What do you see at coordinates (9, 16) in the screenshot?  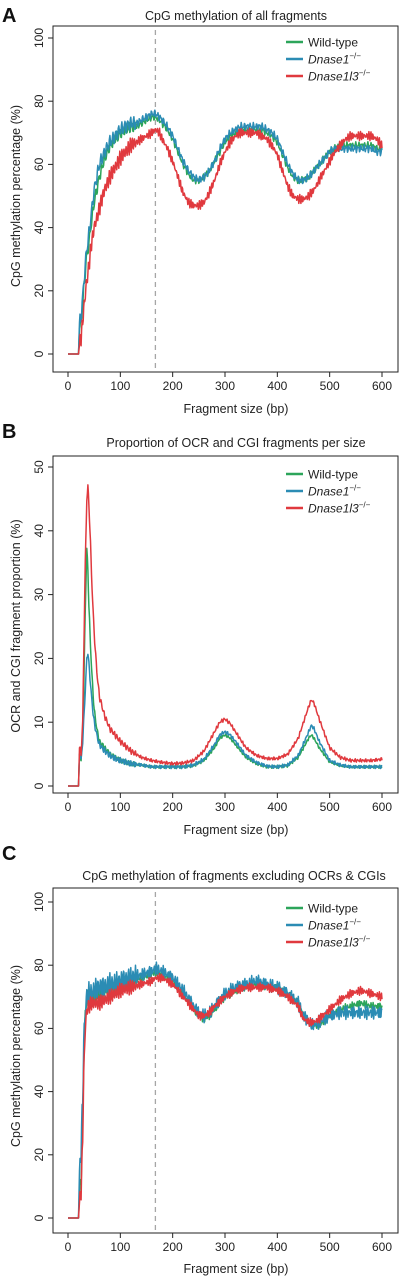 I see `panel-letter: A` at bounding box center [9, 16].